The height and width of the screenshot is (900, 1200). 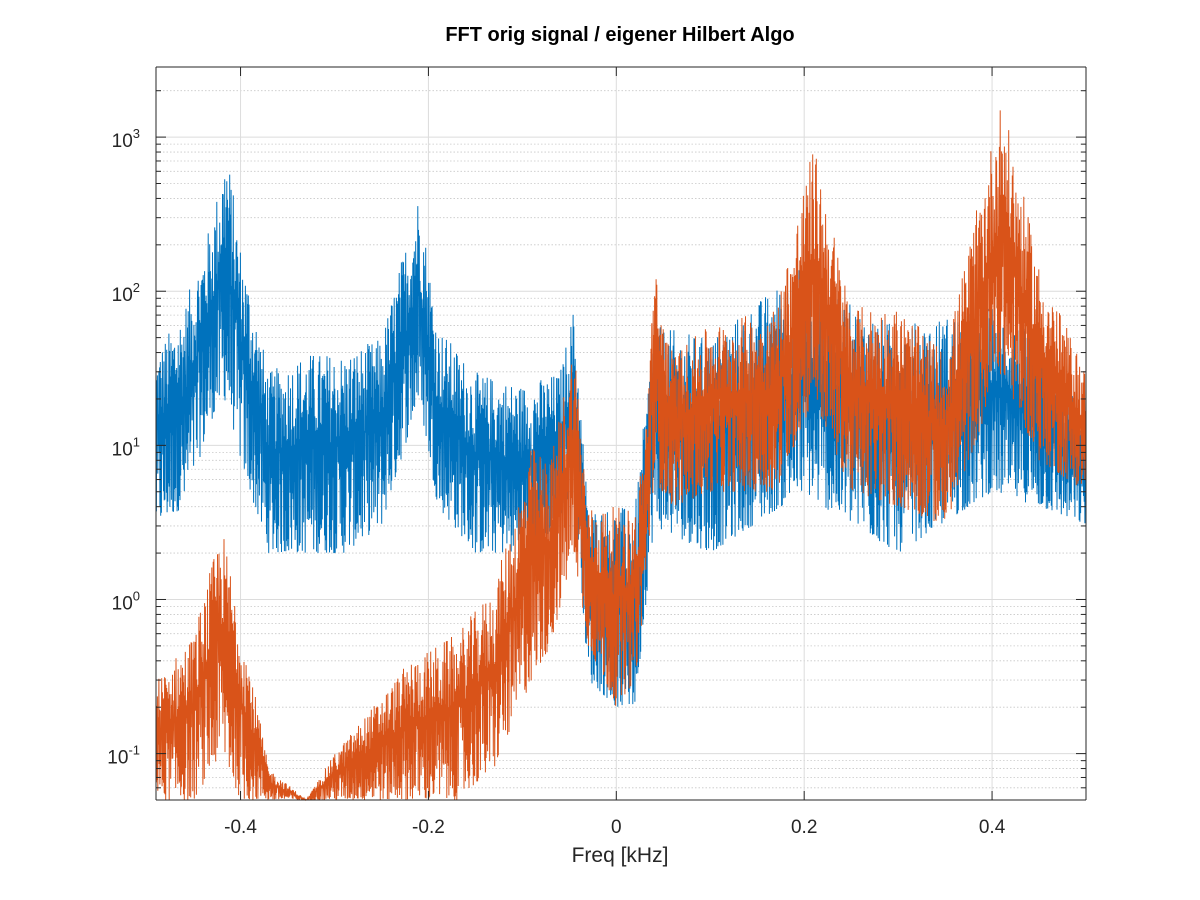 I want to click on y-tick-exponent: -1, so click(x=134, y=750).